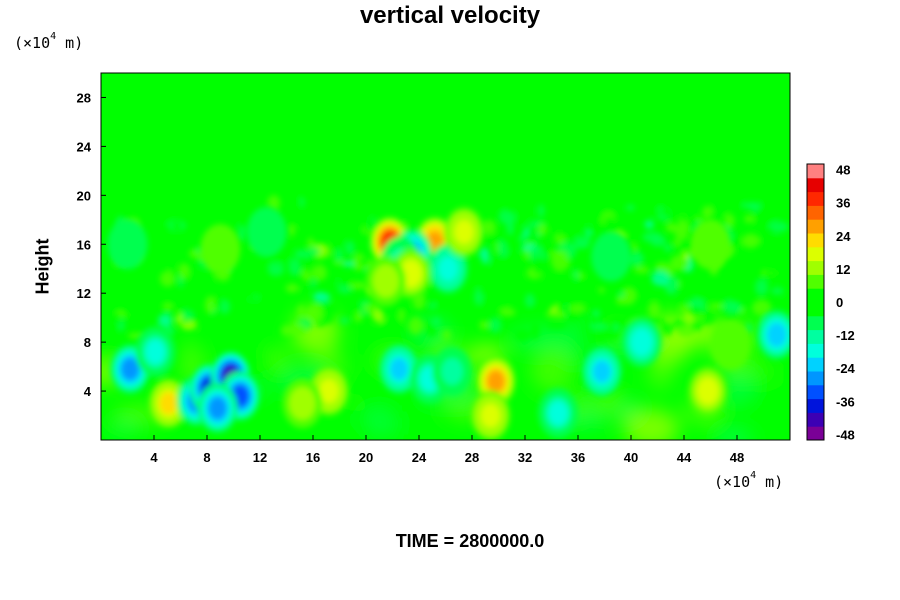 Image resolution: width=900 pixels, height=600 pixels. What do you see at coordinates (525, 457) in the screenshot?
I see `x-tick-label: 32` at bounding box center [525, 457].